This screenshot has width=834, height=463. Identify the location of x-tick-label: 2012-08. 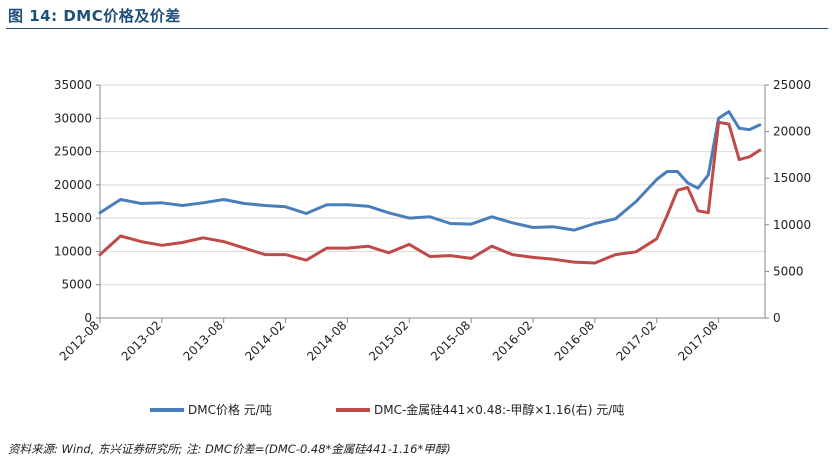
(79, 340).